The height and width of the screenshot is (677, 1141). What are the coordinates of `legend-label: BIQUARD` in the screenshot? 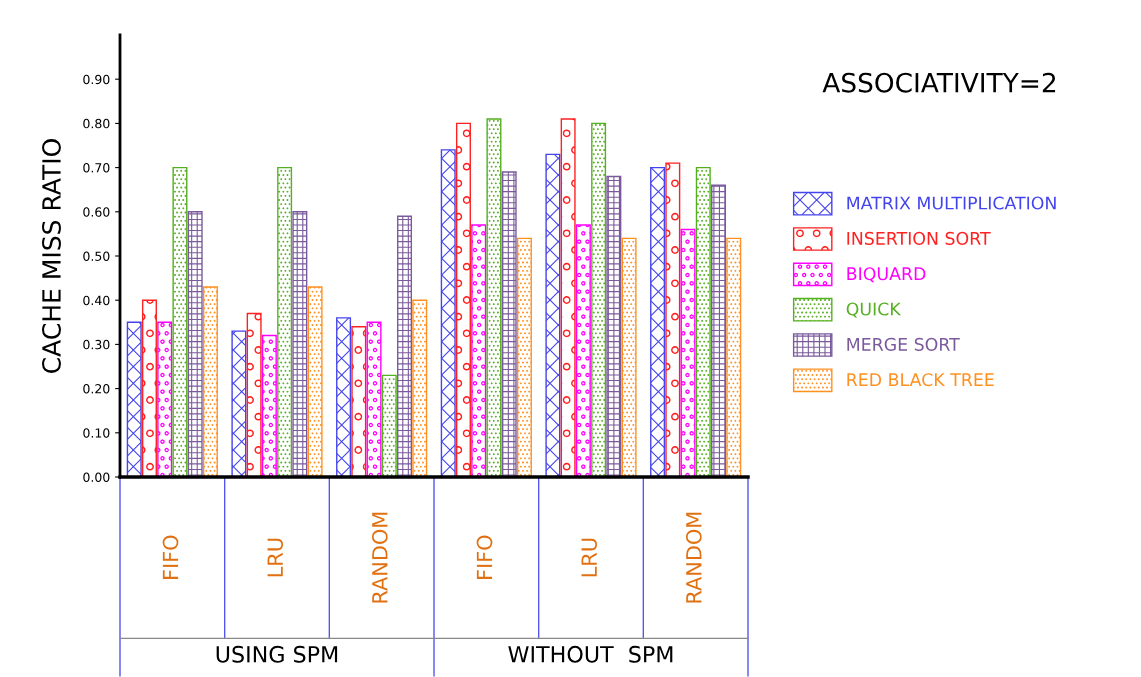 It's located at (886, 275).